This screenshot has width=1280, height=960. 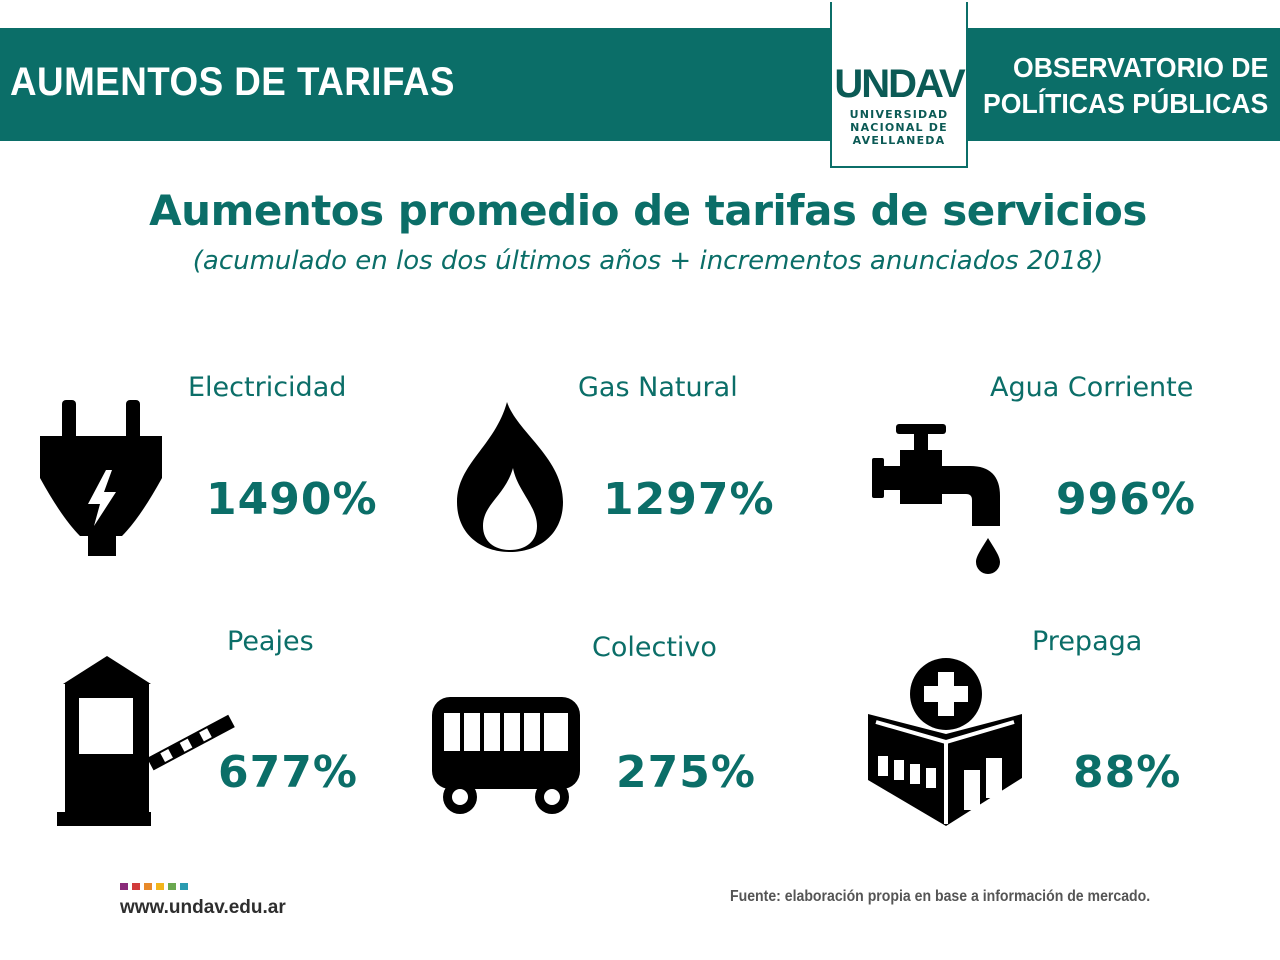 What do you see at coordinates (506, 755) in the screenshot?
I see `bus-icon` at bounding box center [506, 755].